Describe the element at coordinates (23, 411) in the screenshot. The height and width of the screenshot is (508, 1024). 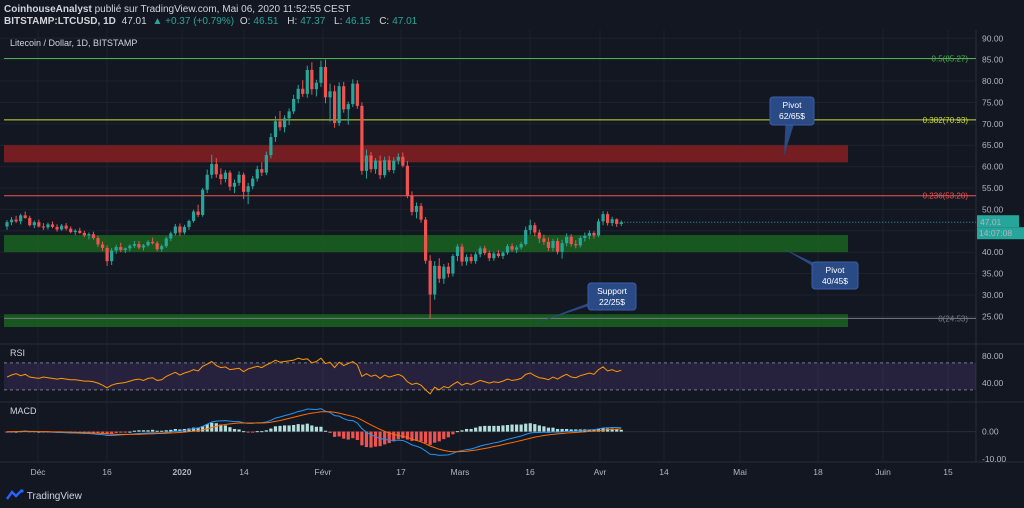
I see `macd-pane-title: MACD` at that location.